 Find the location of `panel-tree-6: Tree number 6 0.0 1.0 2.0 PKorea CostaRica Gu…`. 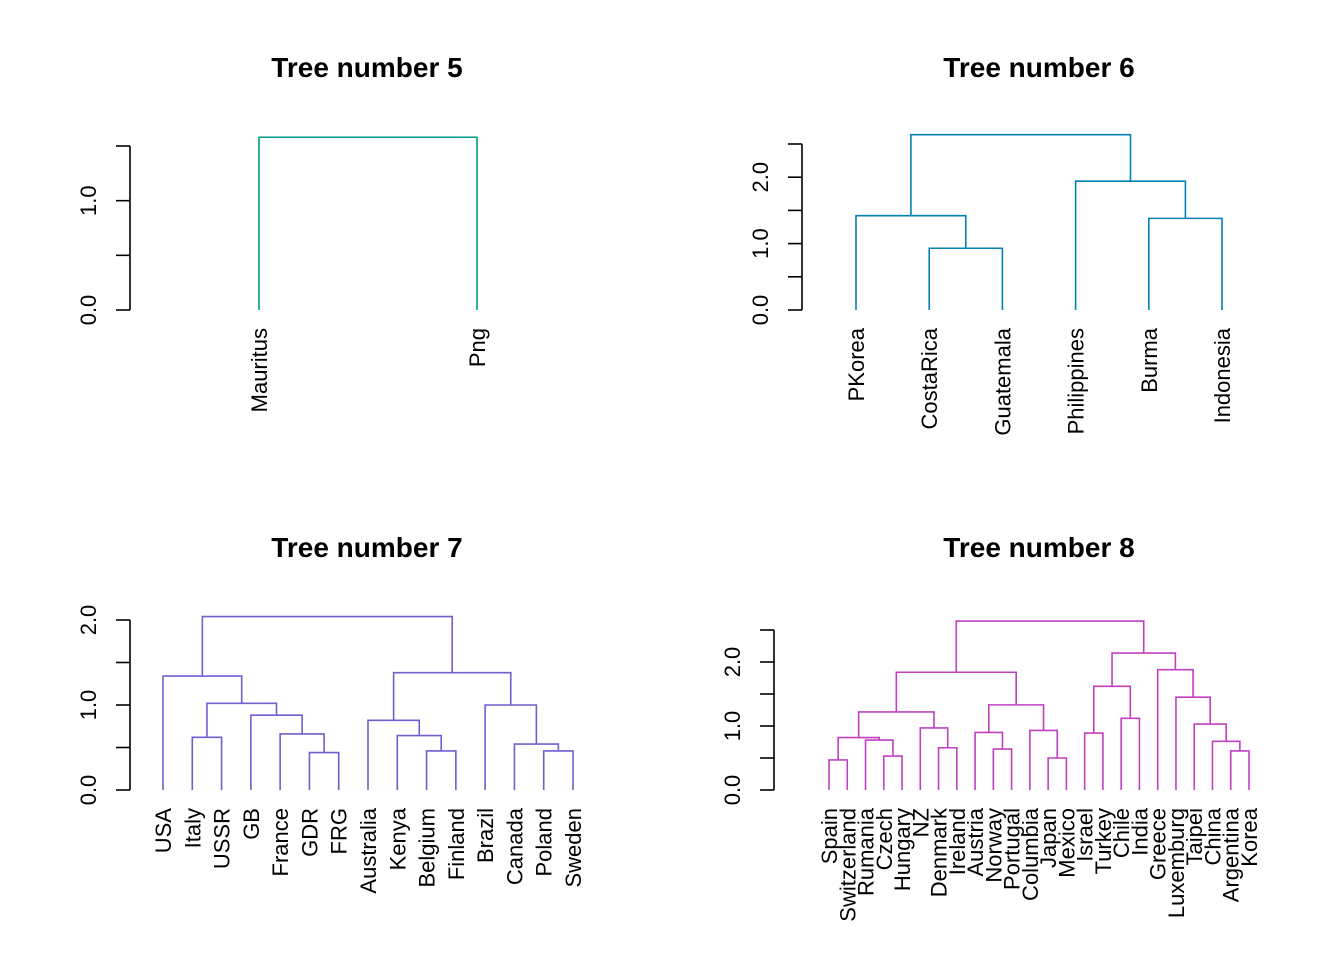

panel-tree-6: Tree number 6 0.0 1.0 2.0 PKorea CostaRica Gu… is located at coordinates (991, 244).